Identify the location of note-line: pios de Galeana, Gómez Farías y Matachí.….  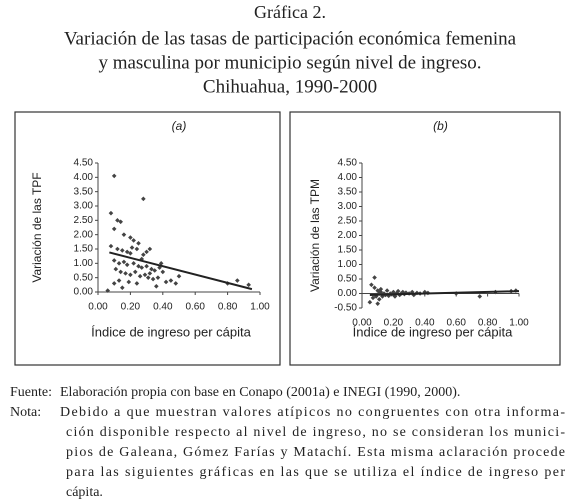
(315, 452).